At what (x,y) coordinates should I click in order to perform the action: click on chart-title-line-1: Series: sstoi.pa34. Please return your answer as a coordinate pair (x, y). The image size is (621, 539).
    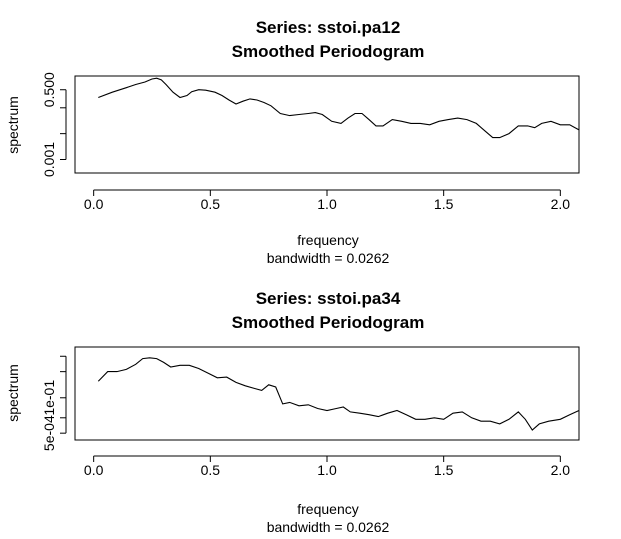
    Looking at the image, I should click on (328, 298).